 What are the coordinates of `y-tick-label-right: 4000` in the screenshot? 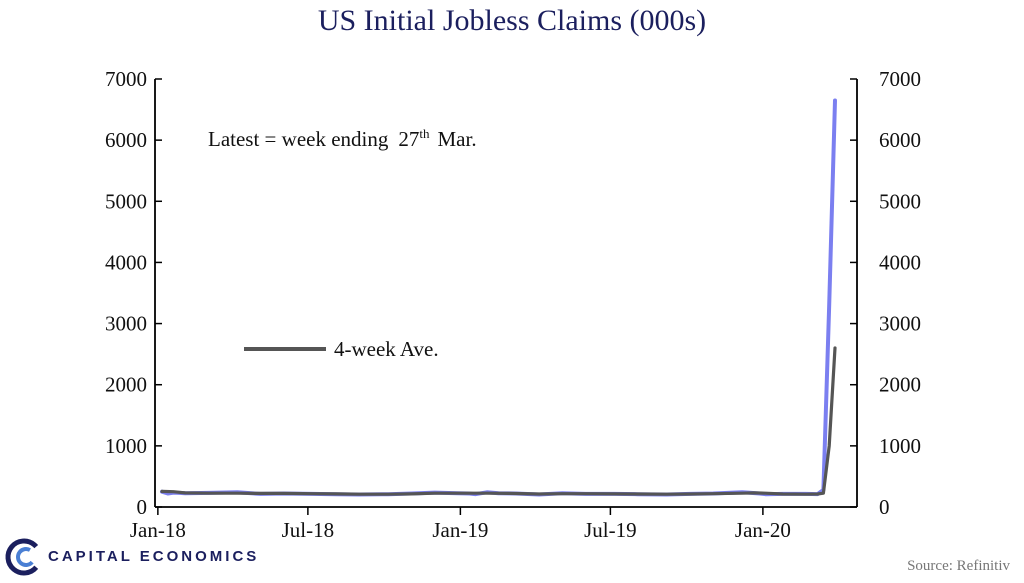 It's located at (900, 262).